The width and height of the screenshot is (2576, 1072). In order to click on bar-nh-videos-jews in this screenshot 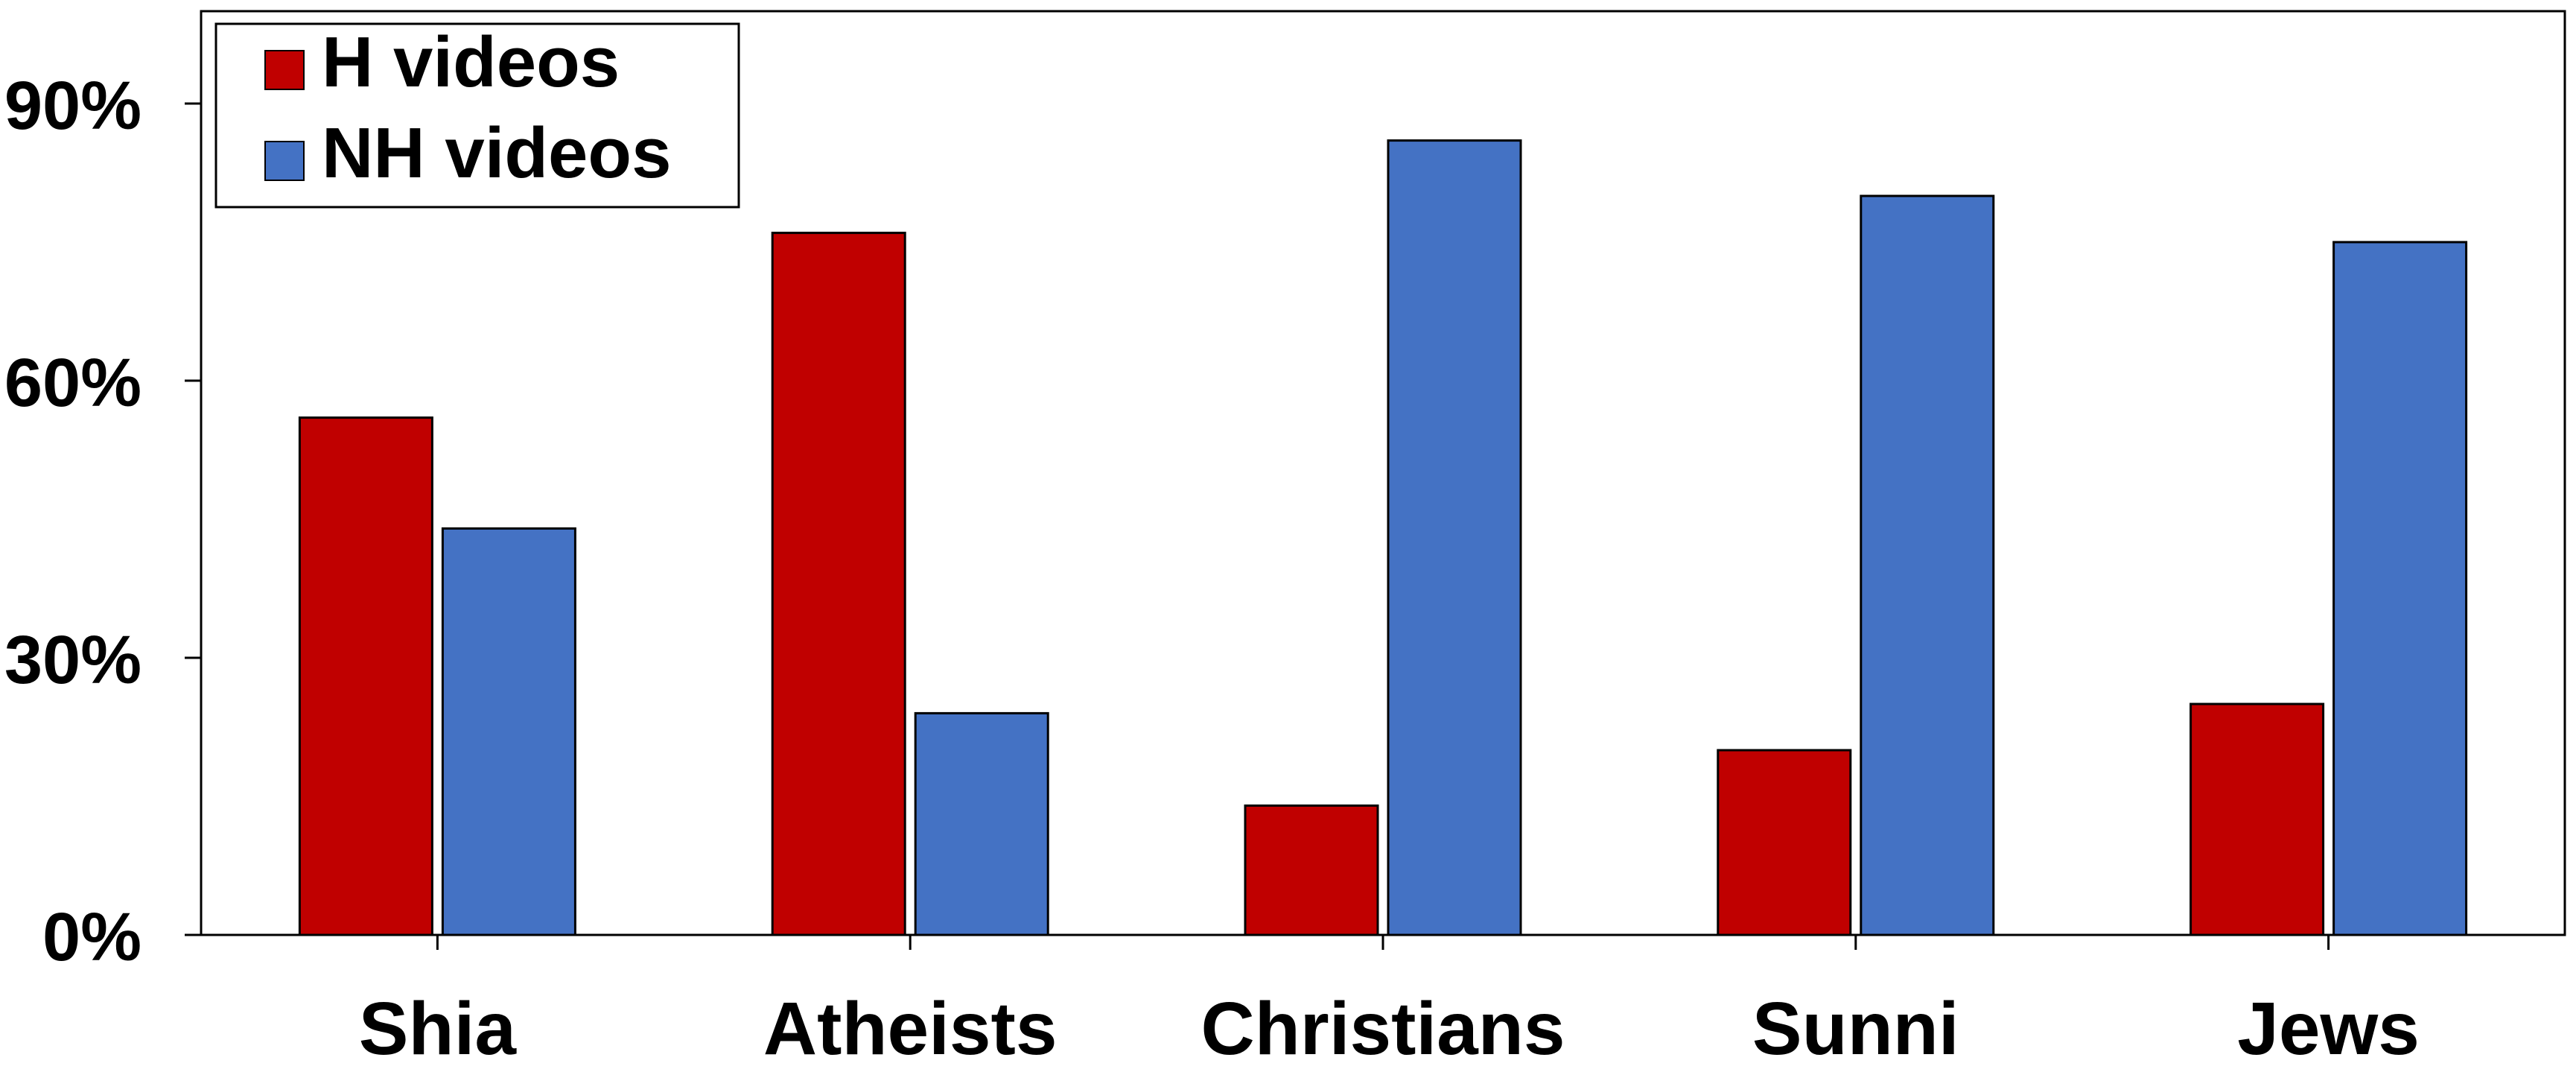, I will do `click(2400, 588)`.